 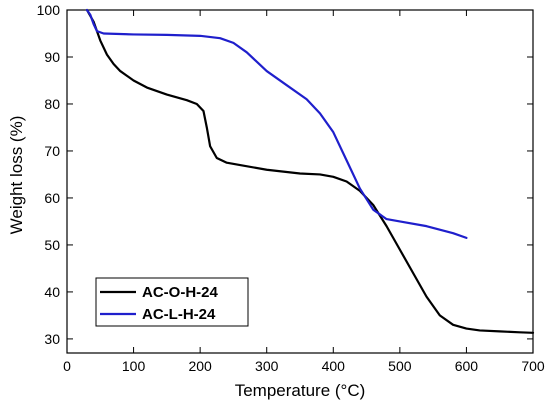 I want to click on x-tick-label: 700, so click(x=533, y=366).